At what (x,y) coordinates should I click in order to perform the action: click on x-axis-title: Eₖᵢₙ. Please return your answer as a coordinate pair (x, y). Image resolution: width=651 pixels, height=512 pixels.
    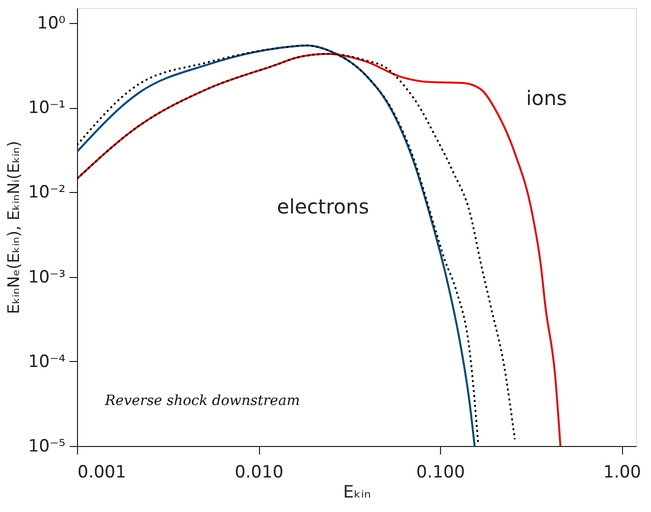
    Looking at the image, I should click on (357, 492).